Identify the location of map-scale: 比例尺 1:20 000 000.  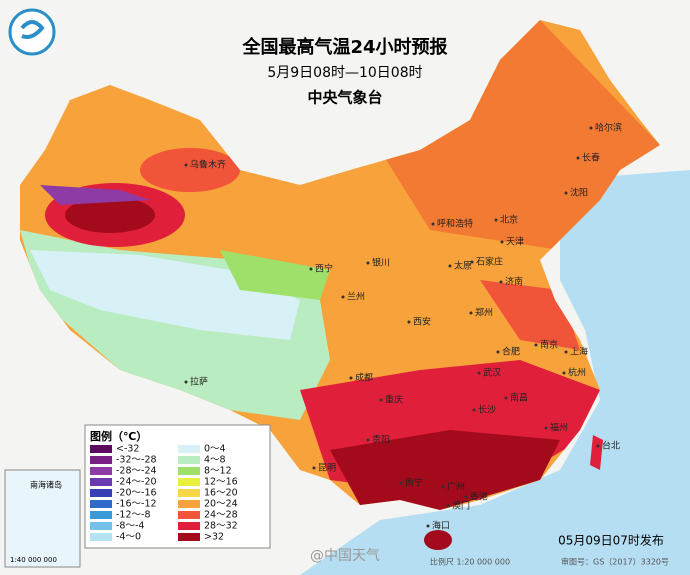
(470, 562).